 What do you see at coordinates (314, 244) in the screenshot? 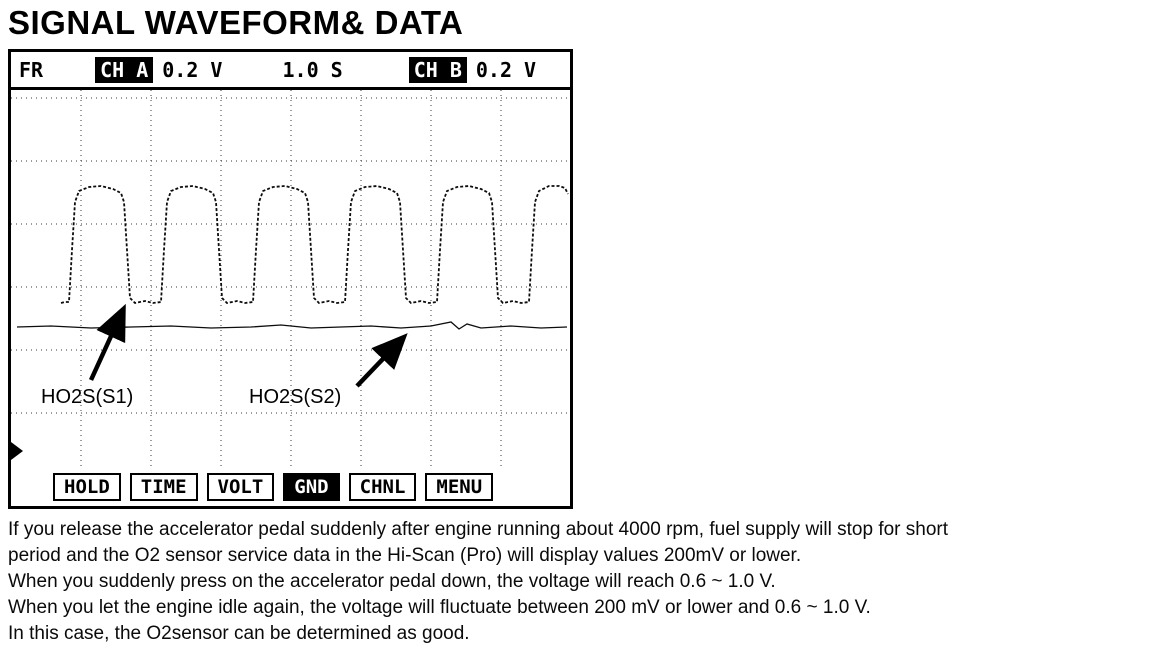
I see `waveform-trace-ch-a` at bounding box center [314, 244].